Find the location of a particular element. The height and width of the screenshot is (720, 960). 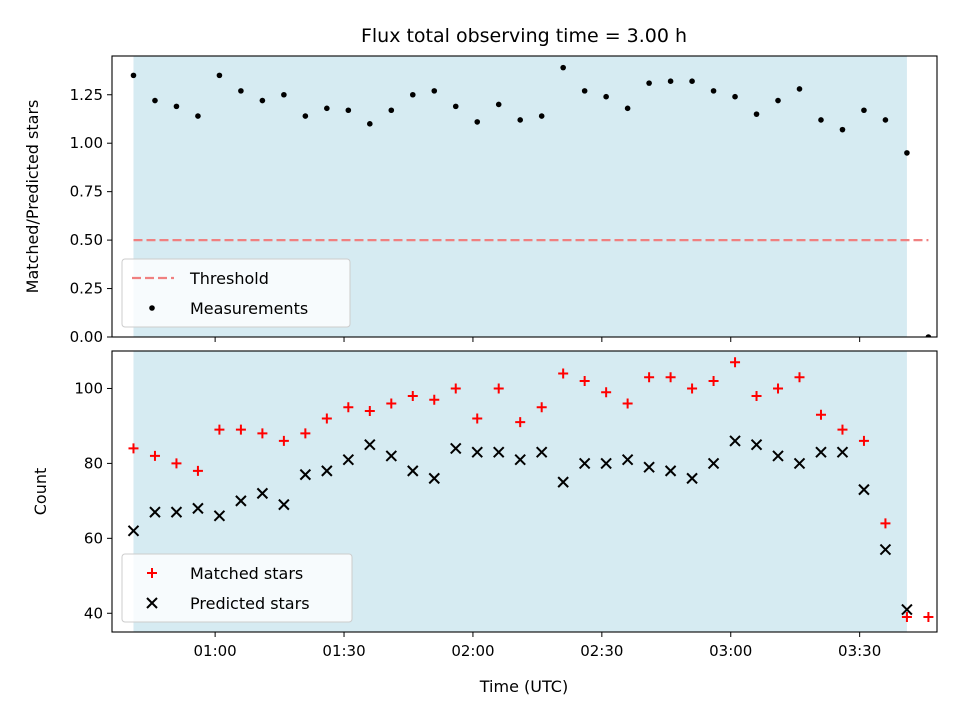

x-tick-label: 01:30 is located at coordinates (343, 651).